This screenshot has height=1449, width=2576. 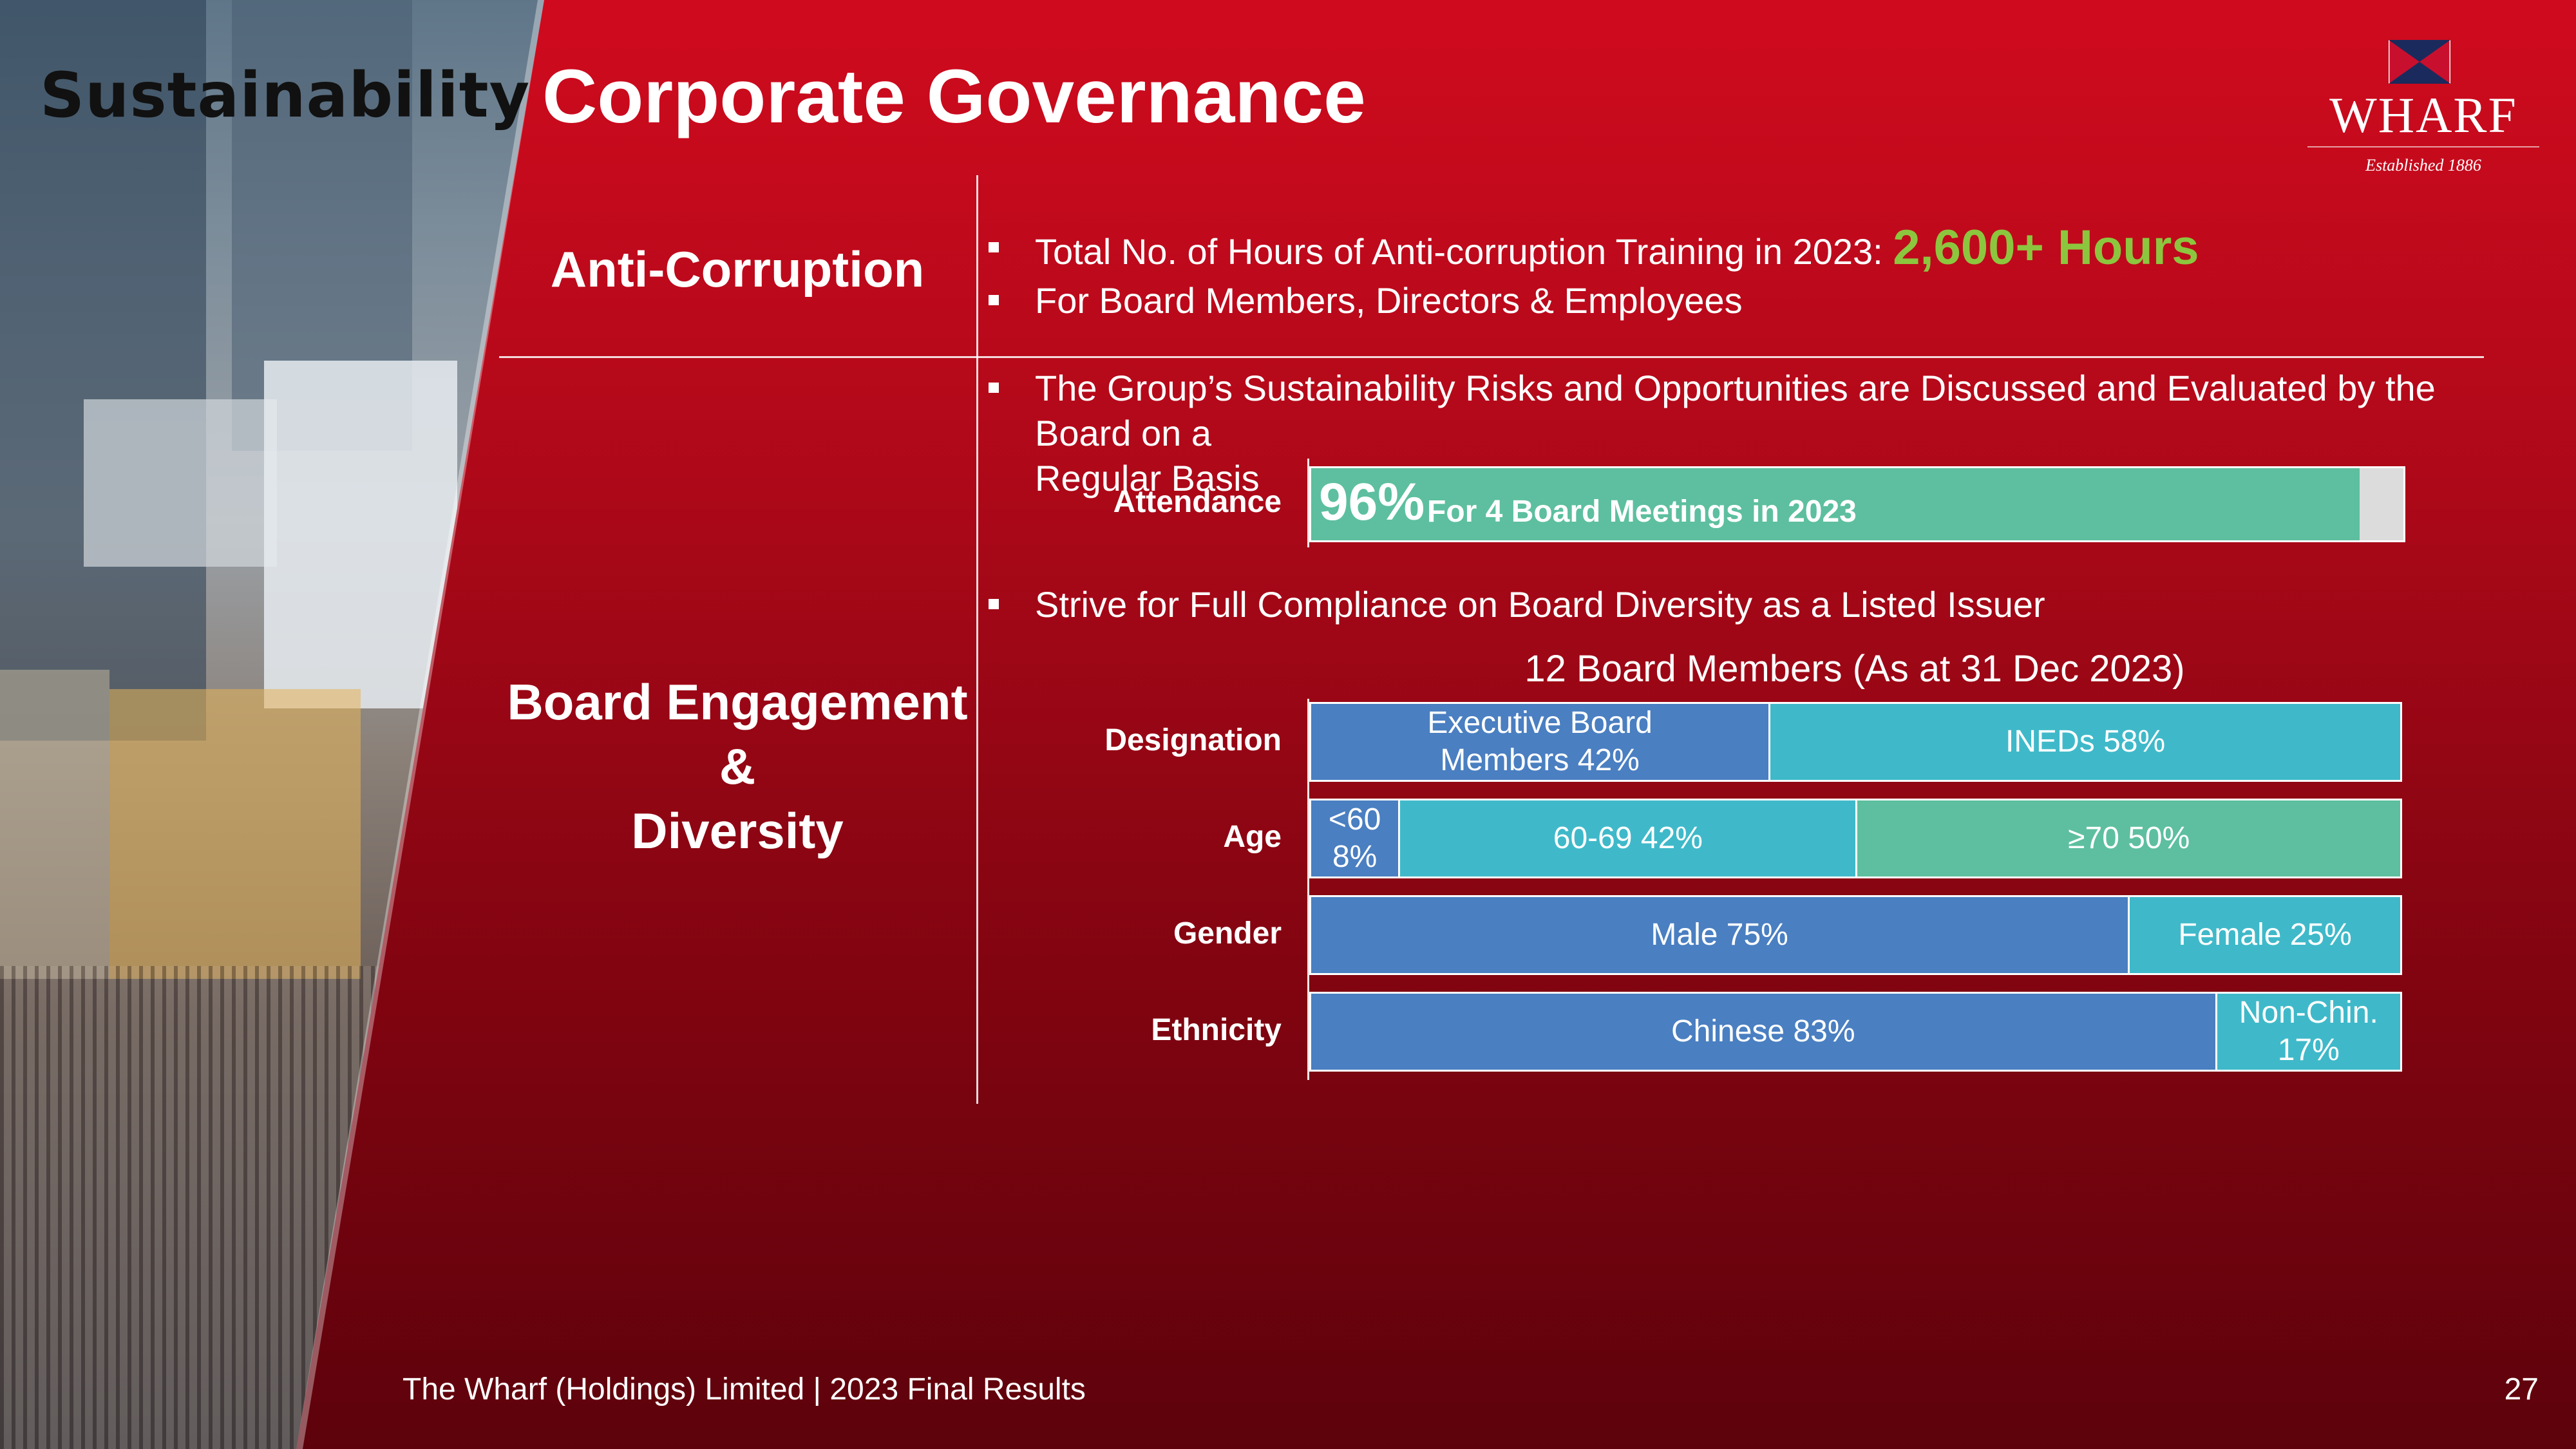 I want to click on scope-text: For Board Members, Directors & Employees, so click(x=1389, y=301).